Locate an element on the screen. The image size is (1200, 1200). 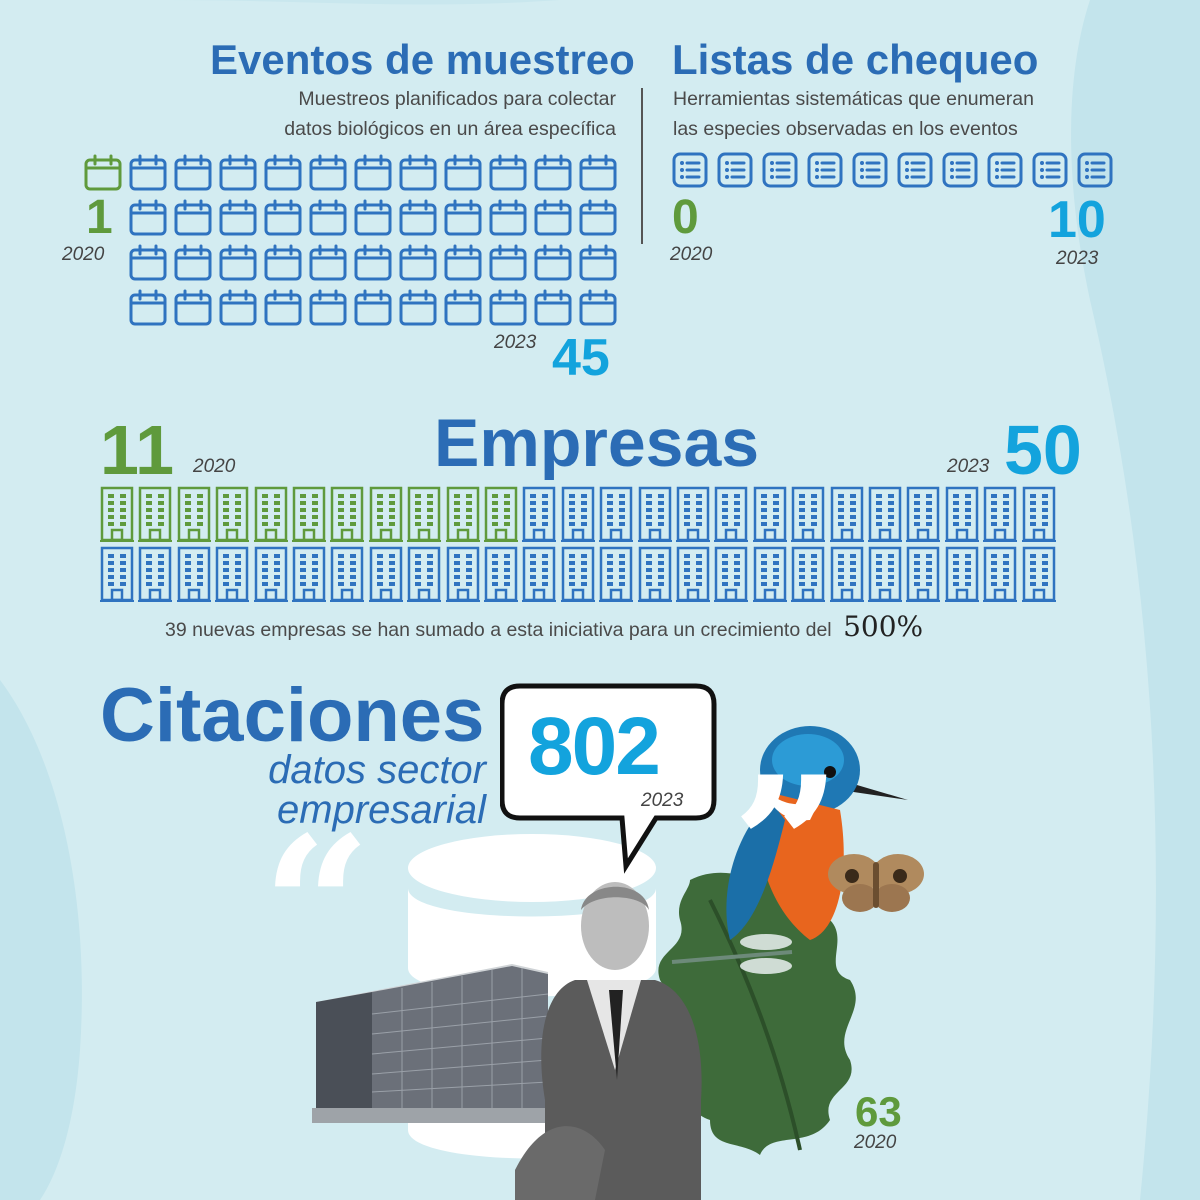
citations-subtitle-line2: empresarial is located at coordinates (381, 810).